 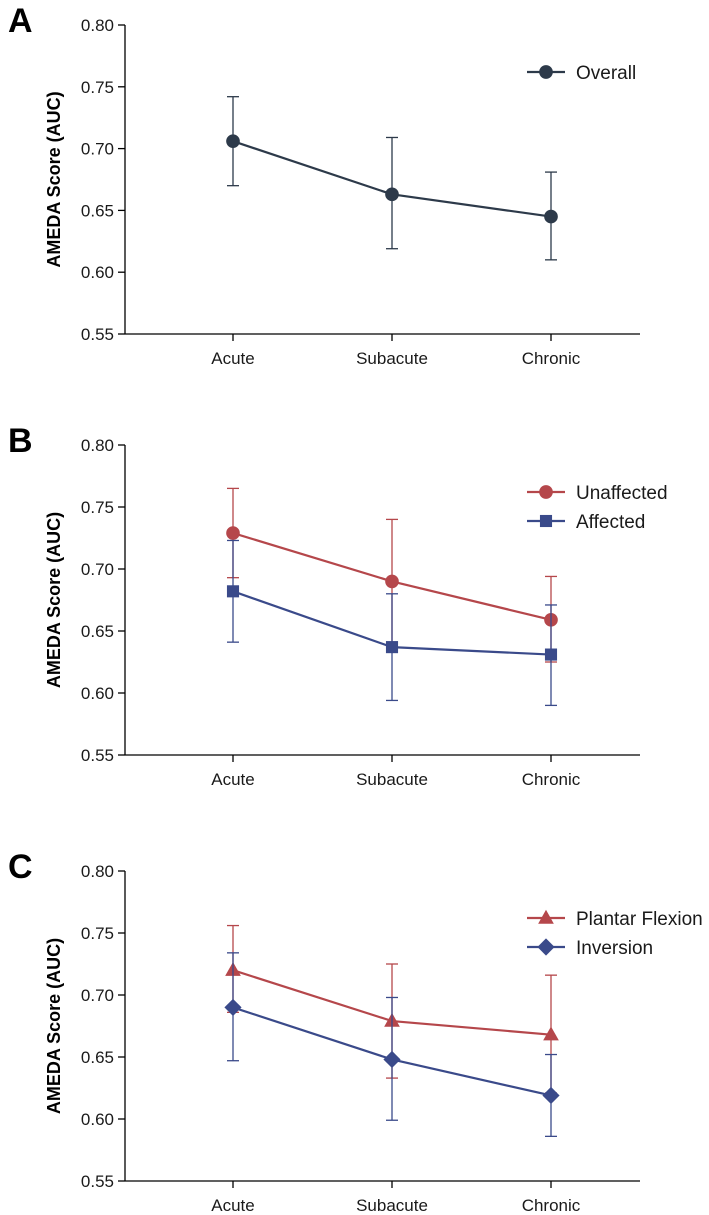 I want to click on legend-label: Overall, so click(x=606, y=73).